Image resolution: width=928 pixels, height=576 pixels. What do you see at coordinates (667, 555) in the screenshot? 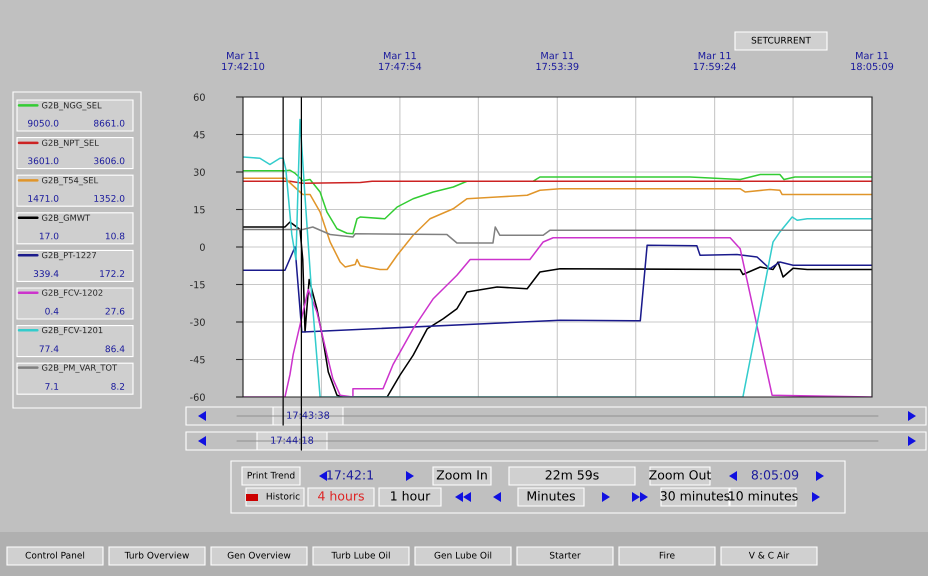
I see `text: Fire` at bounding box center [667, 555].